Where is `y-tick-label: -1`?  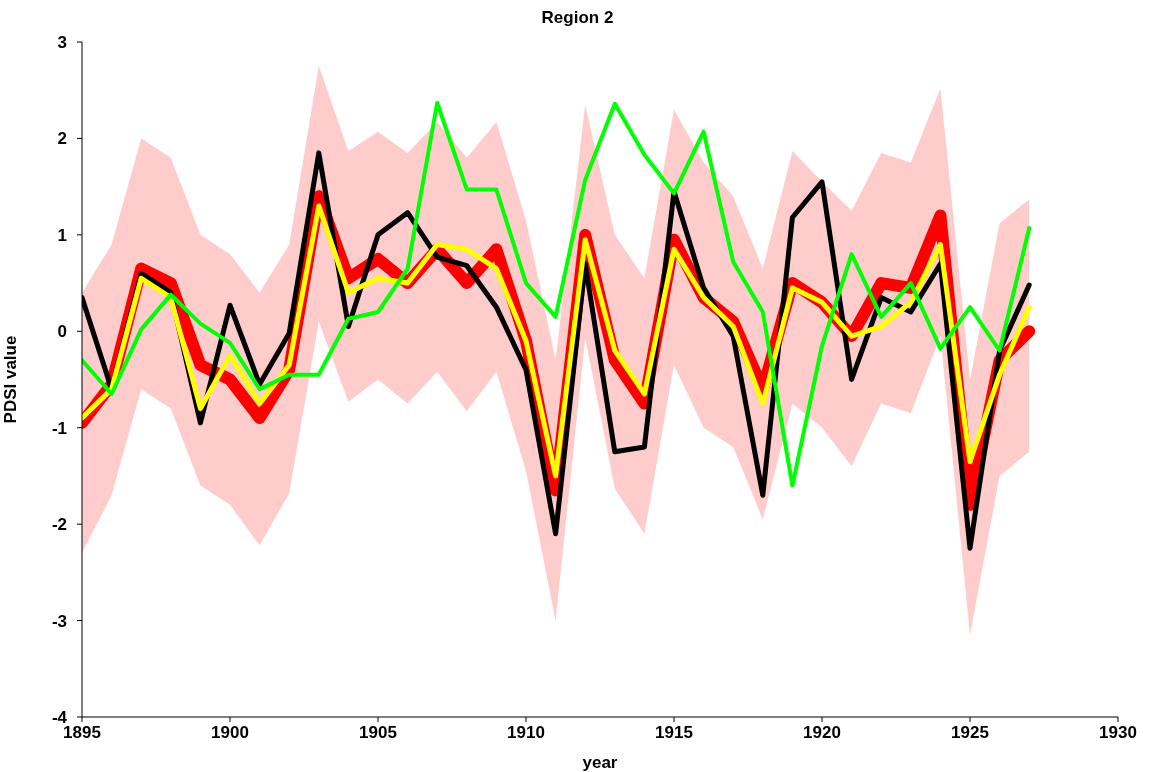 y-tick-label: -1 is located at coordinates (59, 428).